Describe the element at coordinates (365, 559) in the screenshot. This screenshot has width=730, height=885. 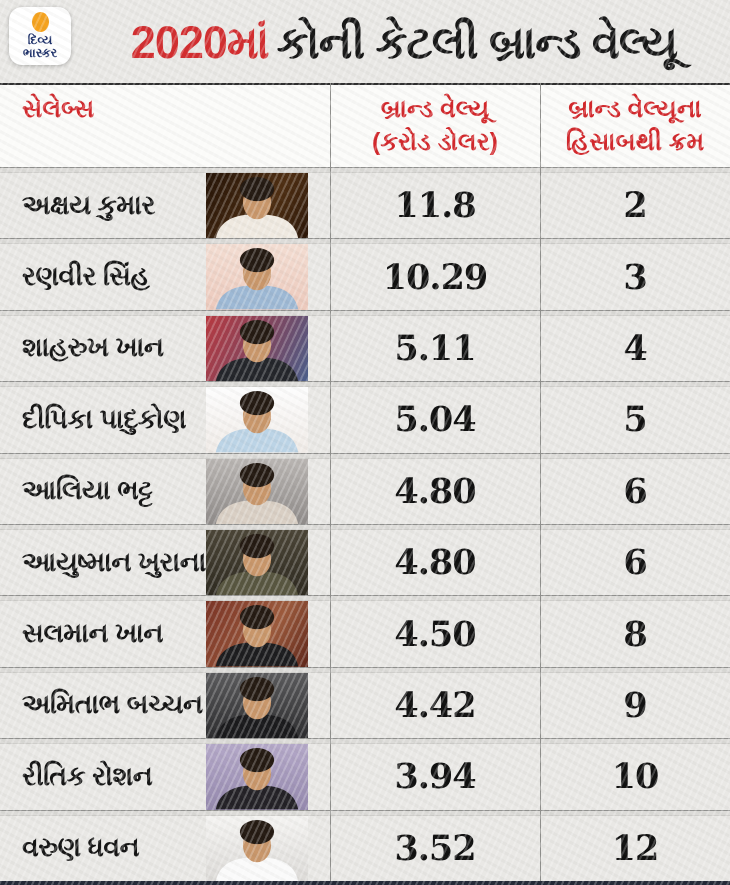
I see `table-row: આયુષ્માન ખુરાના 4.80 6` at that location.